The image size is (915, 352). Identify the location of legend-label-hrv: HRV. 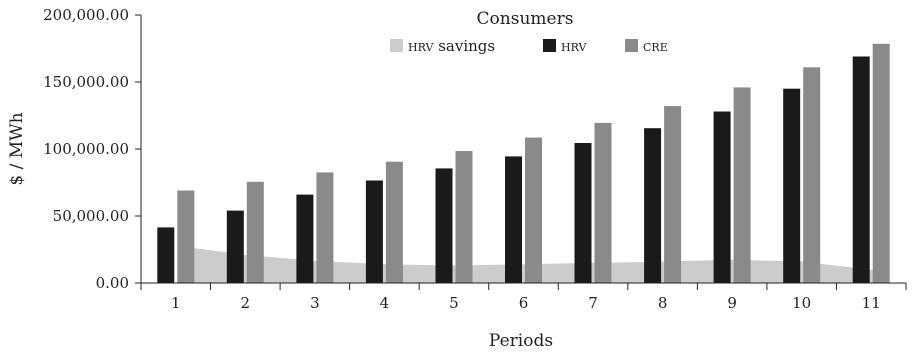
(574, 46).